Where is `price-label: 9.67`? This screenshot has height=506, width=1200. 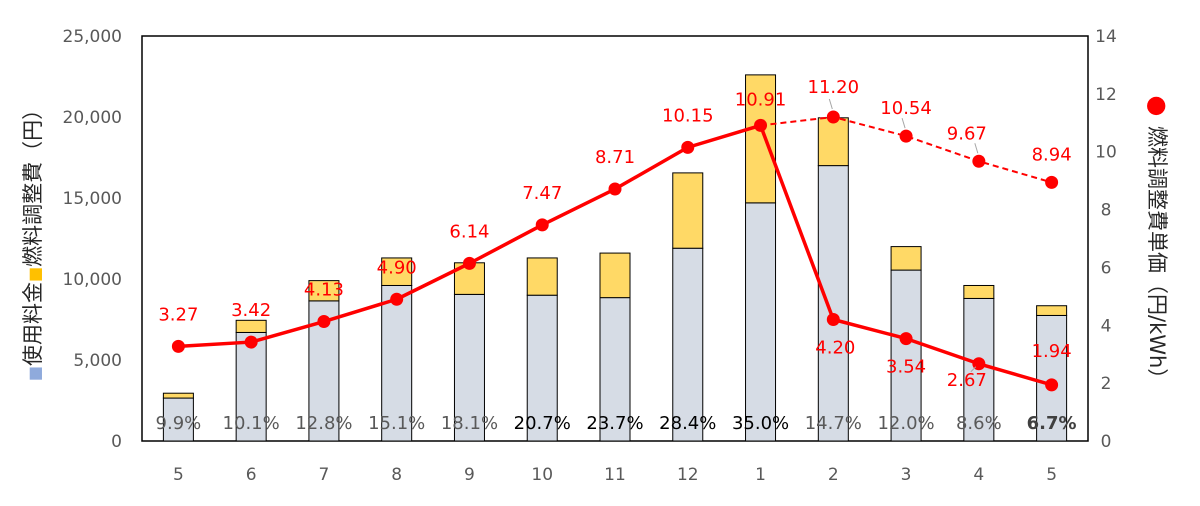
price-label: 9.67 is located at coordinates (967, 133).